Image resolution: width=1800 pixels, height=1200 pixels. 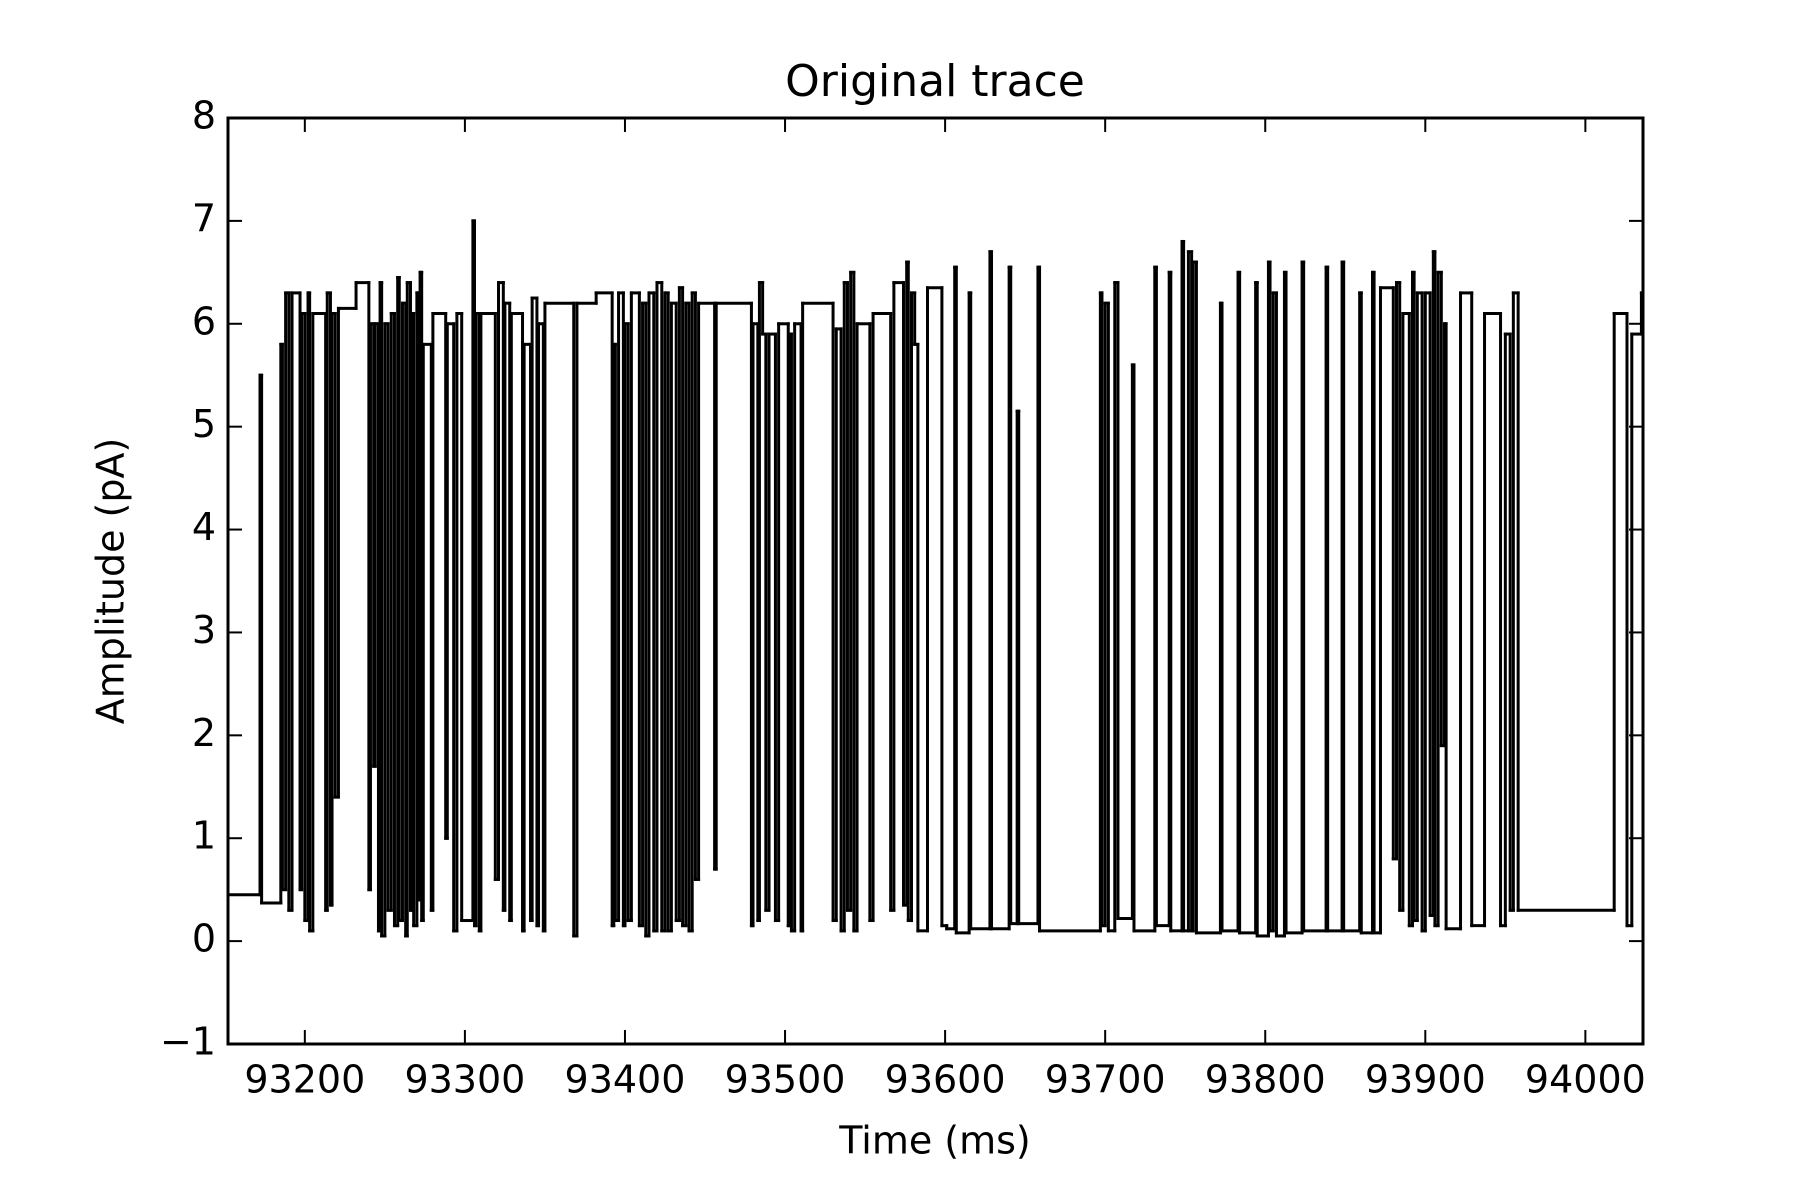 I want to click on x-tick-label: 93900, so click(x=1425, y=1080).